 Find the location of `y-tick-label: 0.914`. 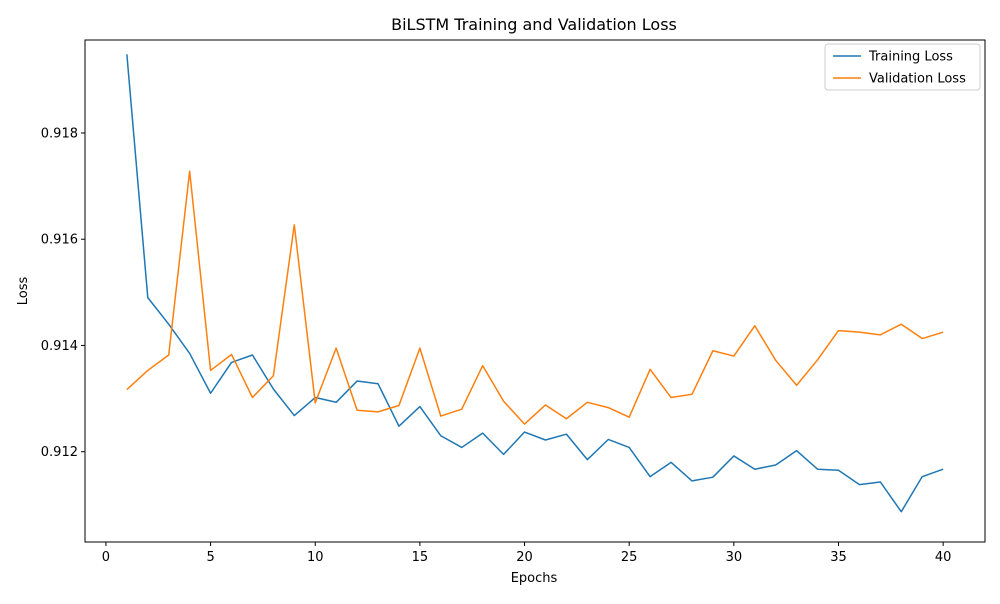

y-tick-label: 0.914 is located at coordinates (59, 346).